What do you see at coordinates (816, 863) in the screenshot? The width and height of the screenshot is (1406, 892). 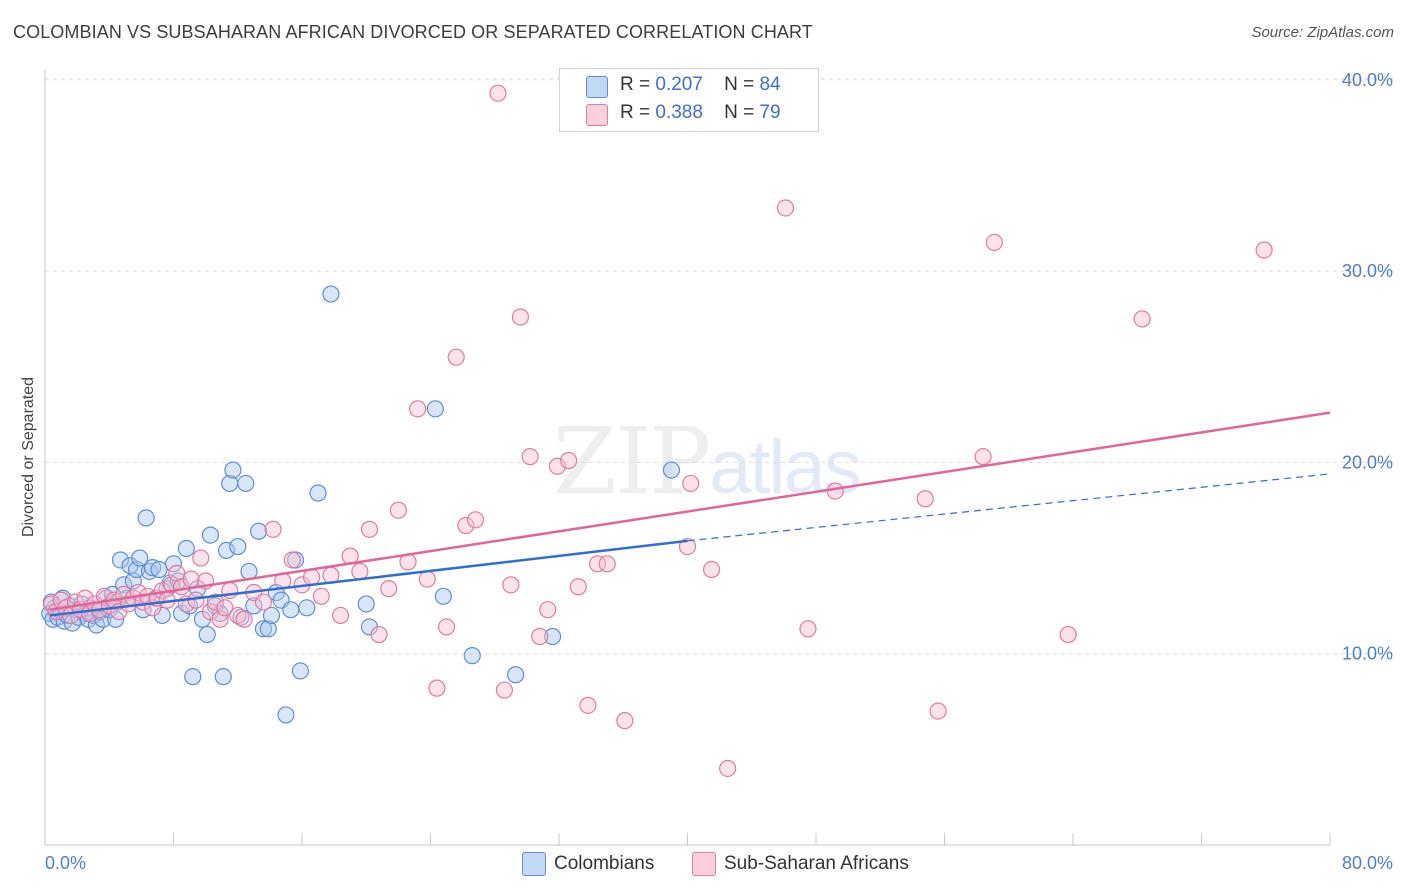 I see `bottom-legend-label-subsaharan: Sub-Saharan Africans` at bounding box center [816, 863].